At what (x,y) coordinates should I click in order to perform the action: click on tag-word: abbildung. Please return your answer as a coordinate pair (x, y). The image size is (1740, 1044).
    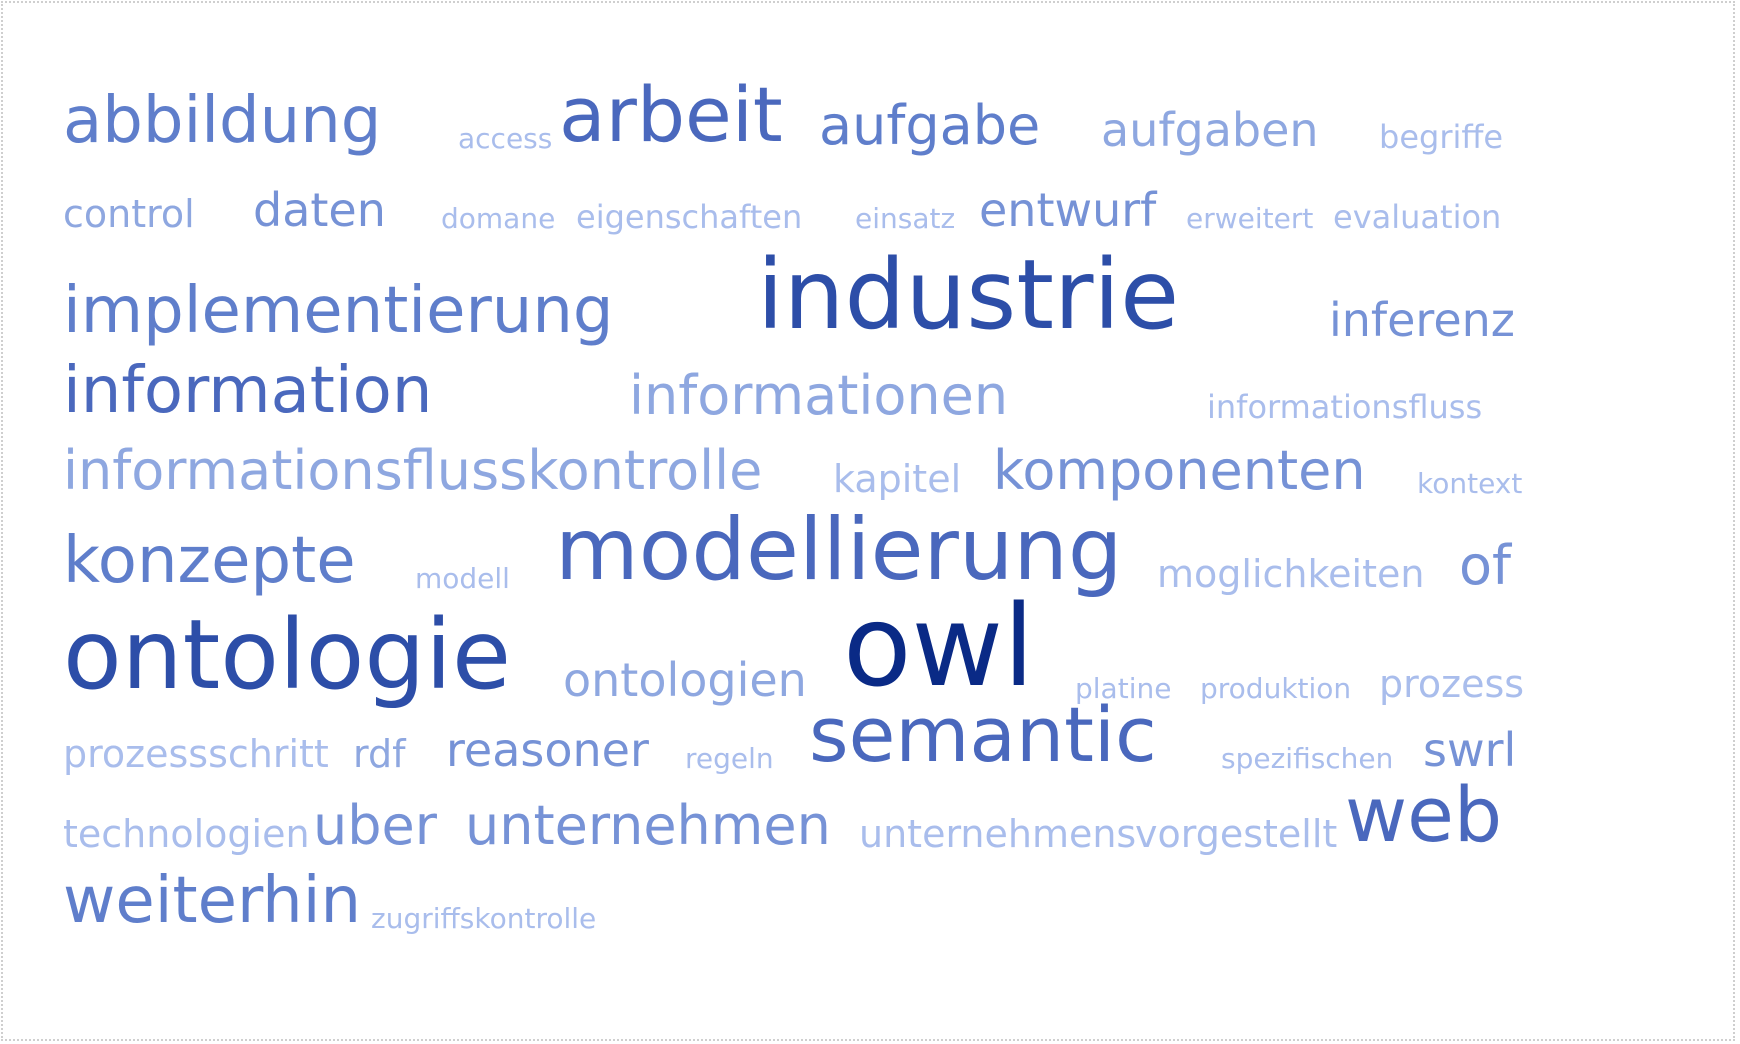
    Looking at the image, I should click on (222, 121).